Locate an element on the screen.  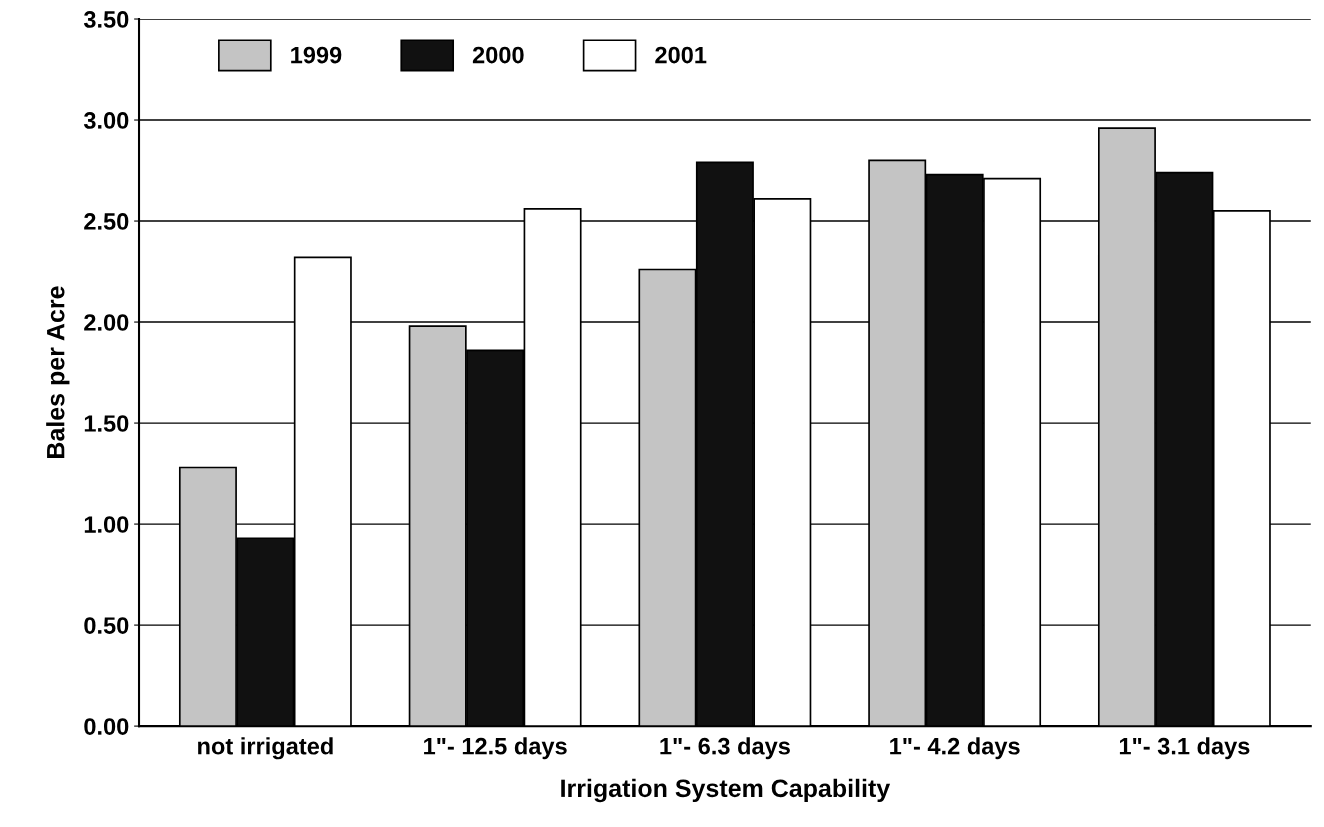
x-tick-label: 1"- 6.3 days is located at coordinates (725, 748).